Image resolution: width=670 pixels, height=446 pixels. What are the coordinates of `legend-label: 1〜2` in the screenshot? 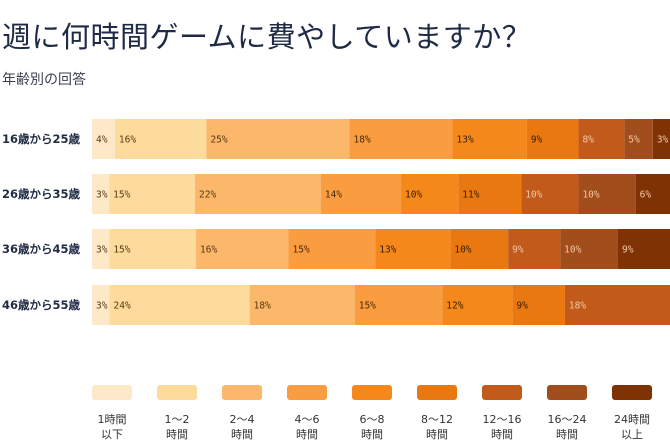 It's located at (177, 419).